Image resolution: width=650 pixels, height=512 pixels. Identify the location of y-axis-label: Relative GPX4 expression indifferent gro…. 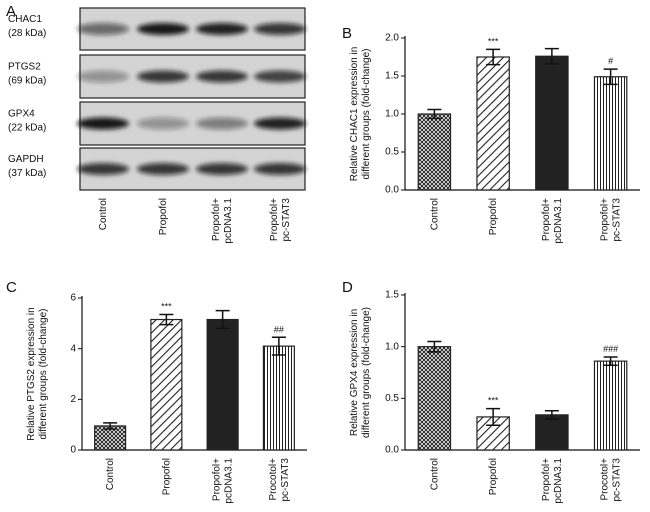
(360, 372).